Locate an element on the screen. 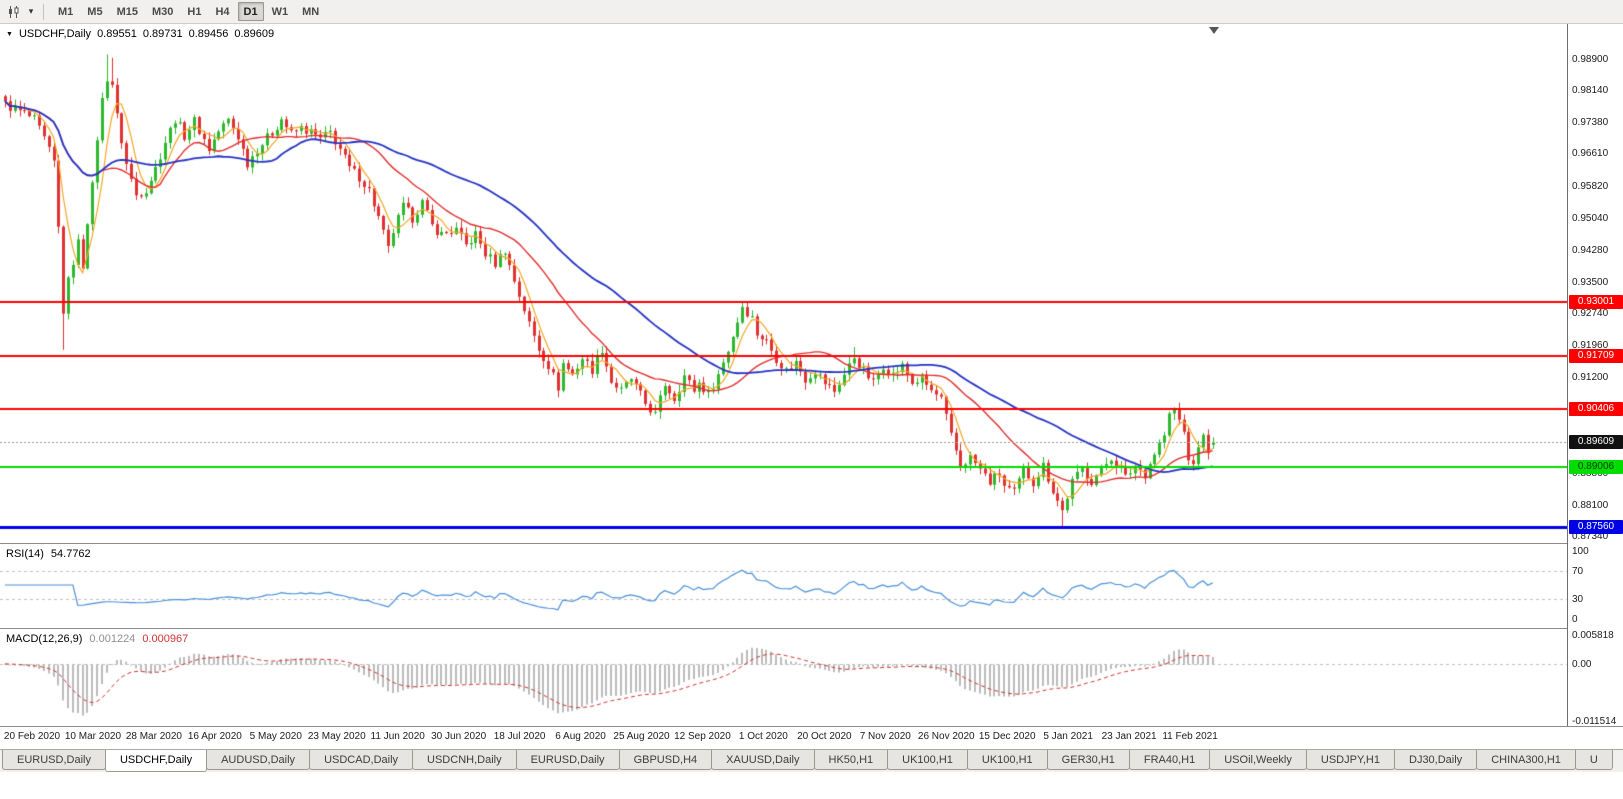  rsi-scale-label: 0 is located at coordinates (1575, 619).